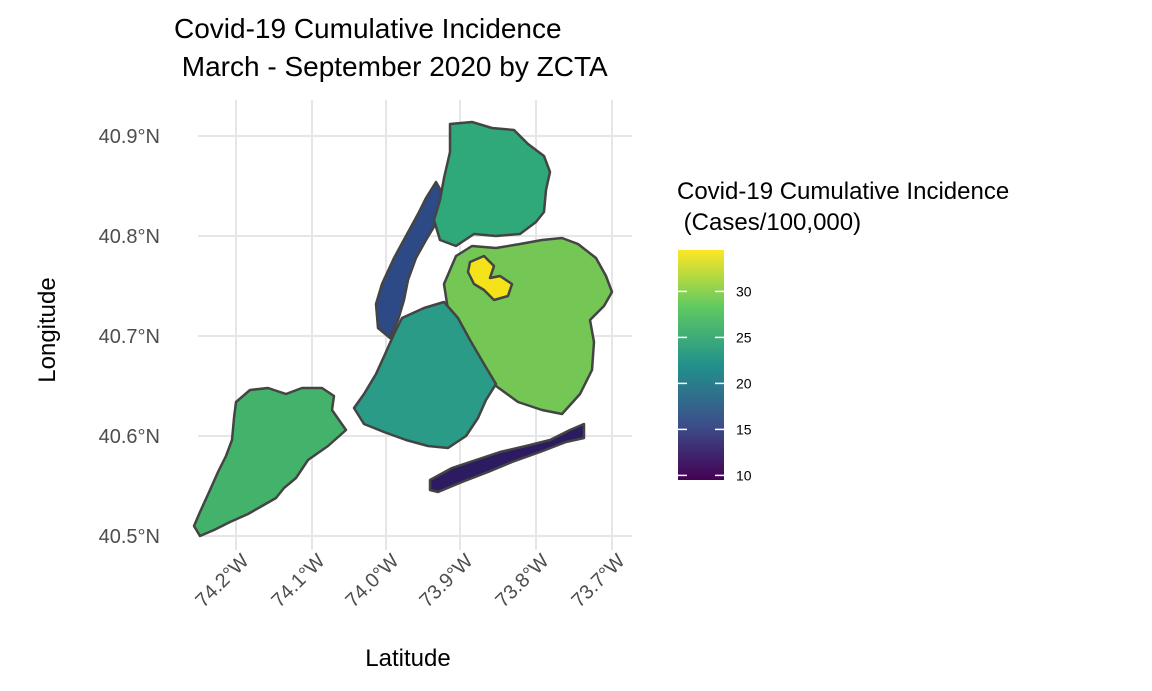 The image size is (1152, 691). Describe the element at coordinates (372, 581) in the screenshot. I see `x-tick-label: 74.0°W` at that location.